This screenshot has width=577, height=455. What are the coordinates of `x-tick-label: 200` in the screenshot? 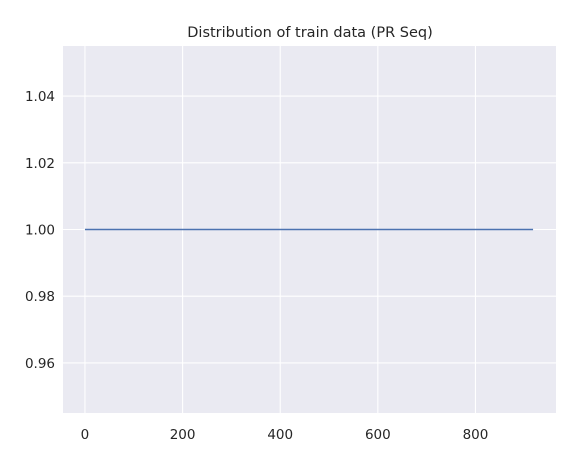 It's located at (183, 435).